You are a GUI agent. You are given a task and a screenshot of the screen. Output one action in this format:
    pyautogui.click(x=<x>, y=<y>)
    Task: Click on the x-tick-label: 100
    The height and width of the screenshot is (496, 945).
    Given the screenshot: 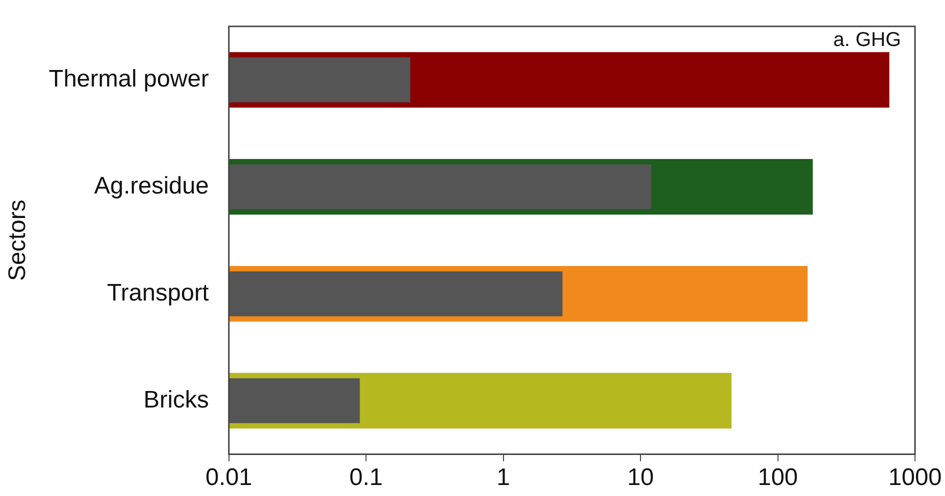 What is the action you would take?
    pyautogui.click(x=778, y=478)
    